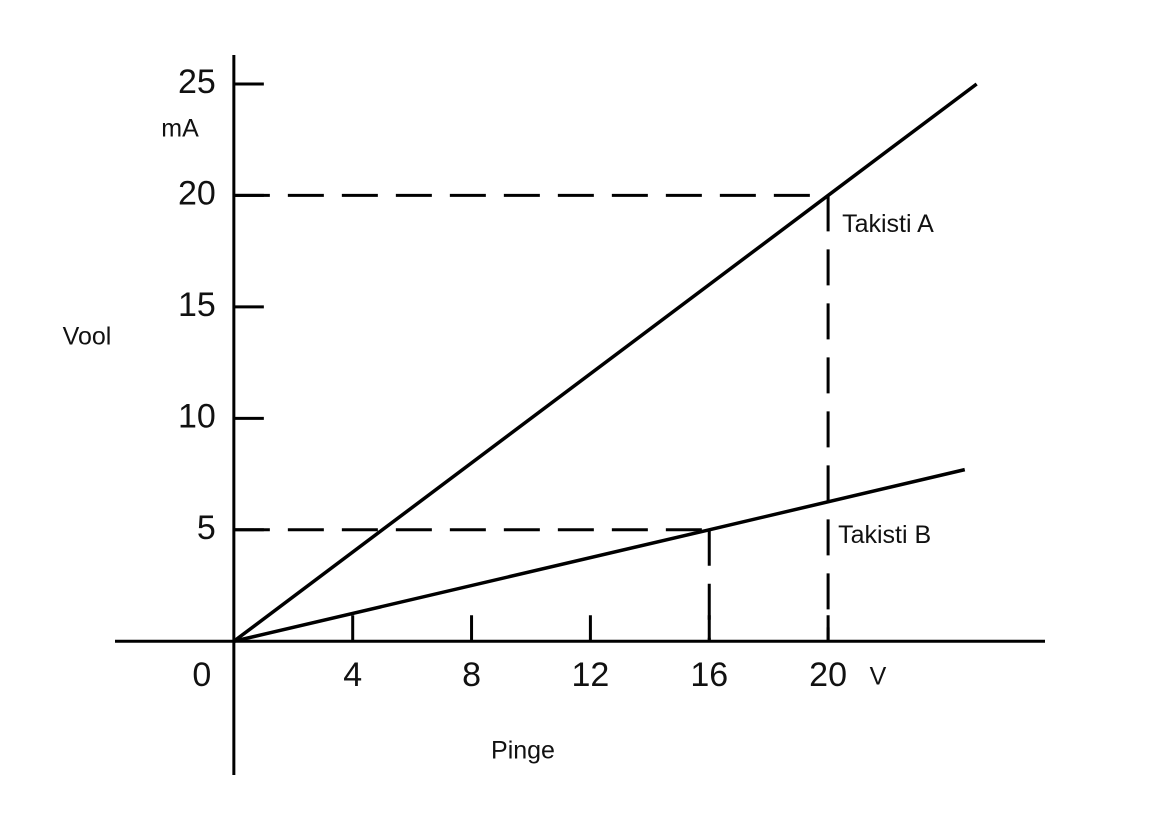  What do you see at coordinates (180, 129) in the screenshot?
I see `y-unit: mA` at bounding box center [180, 129].